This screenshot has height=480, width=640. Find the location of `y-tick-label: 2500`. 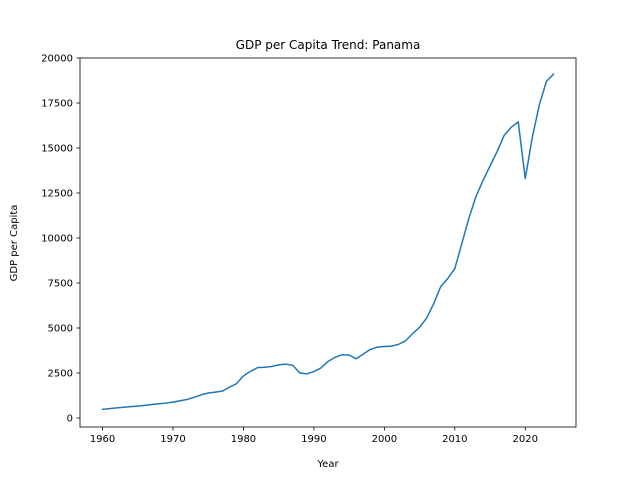

y-tick-label: 2500 is located at coordinates (60, 374).